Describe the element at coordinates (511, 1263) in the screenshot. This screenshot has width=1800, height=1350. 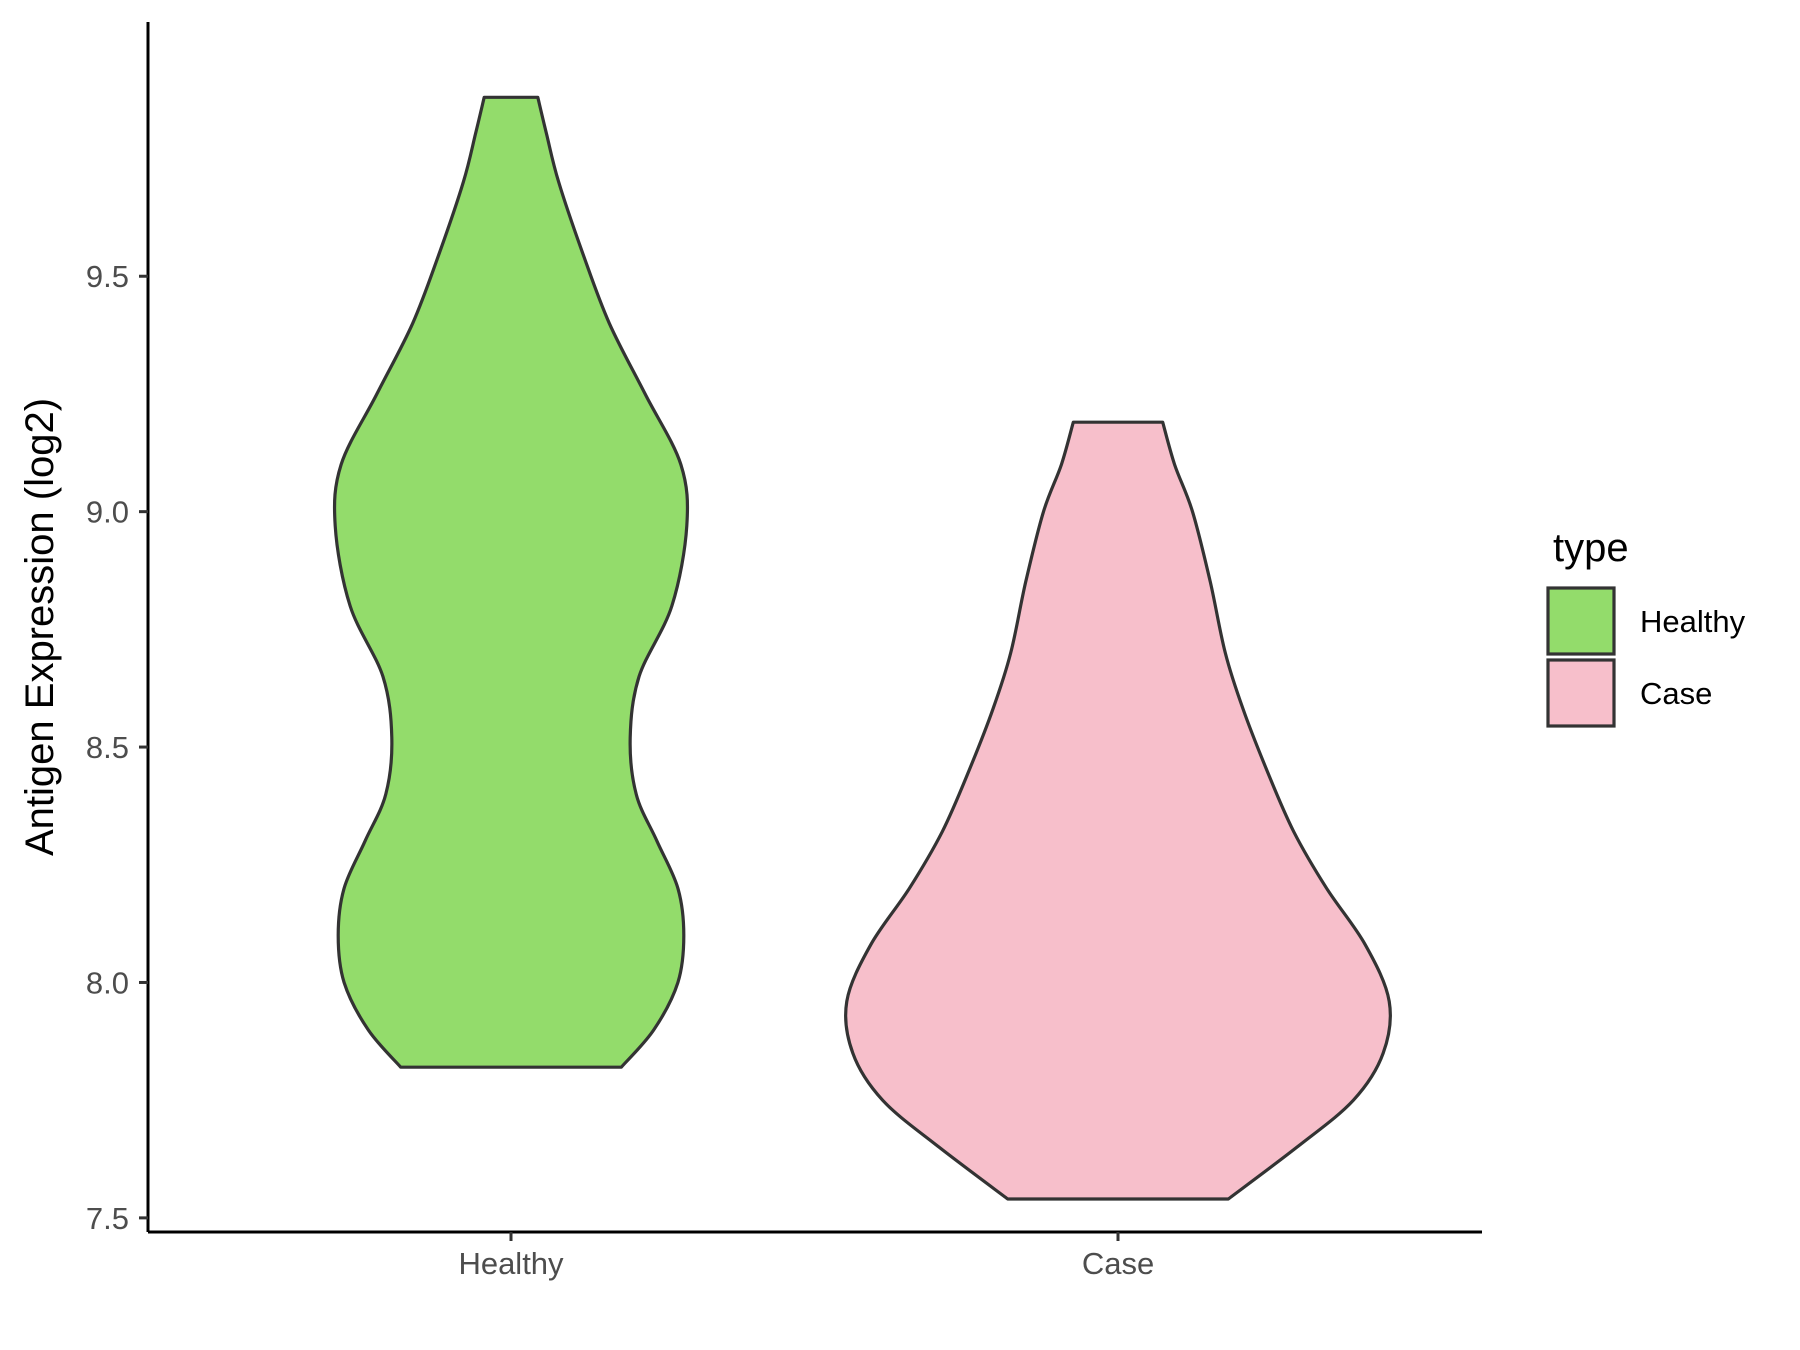
I see `x-tick-label: Healthy` at that location.